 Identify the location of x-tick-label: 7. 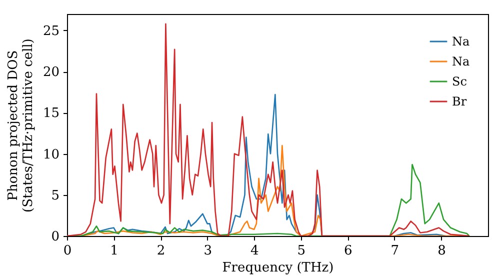
(395, 251).